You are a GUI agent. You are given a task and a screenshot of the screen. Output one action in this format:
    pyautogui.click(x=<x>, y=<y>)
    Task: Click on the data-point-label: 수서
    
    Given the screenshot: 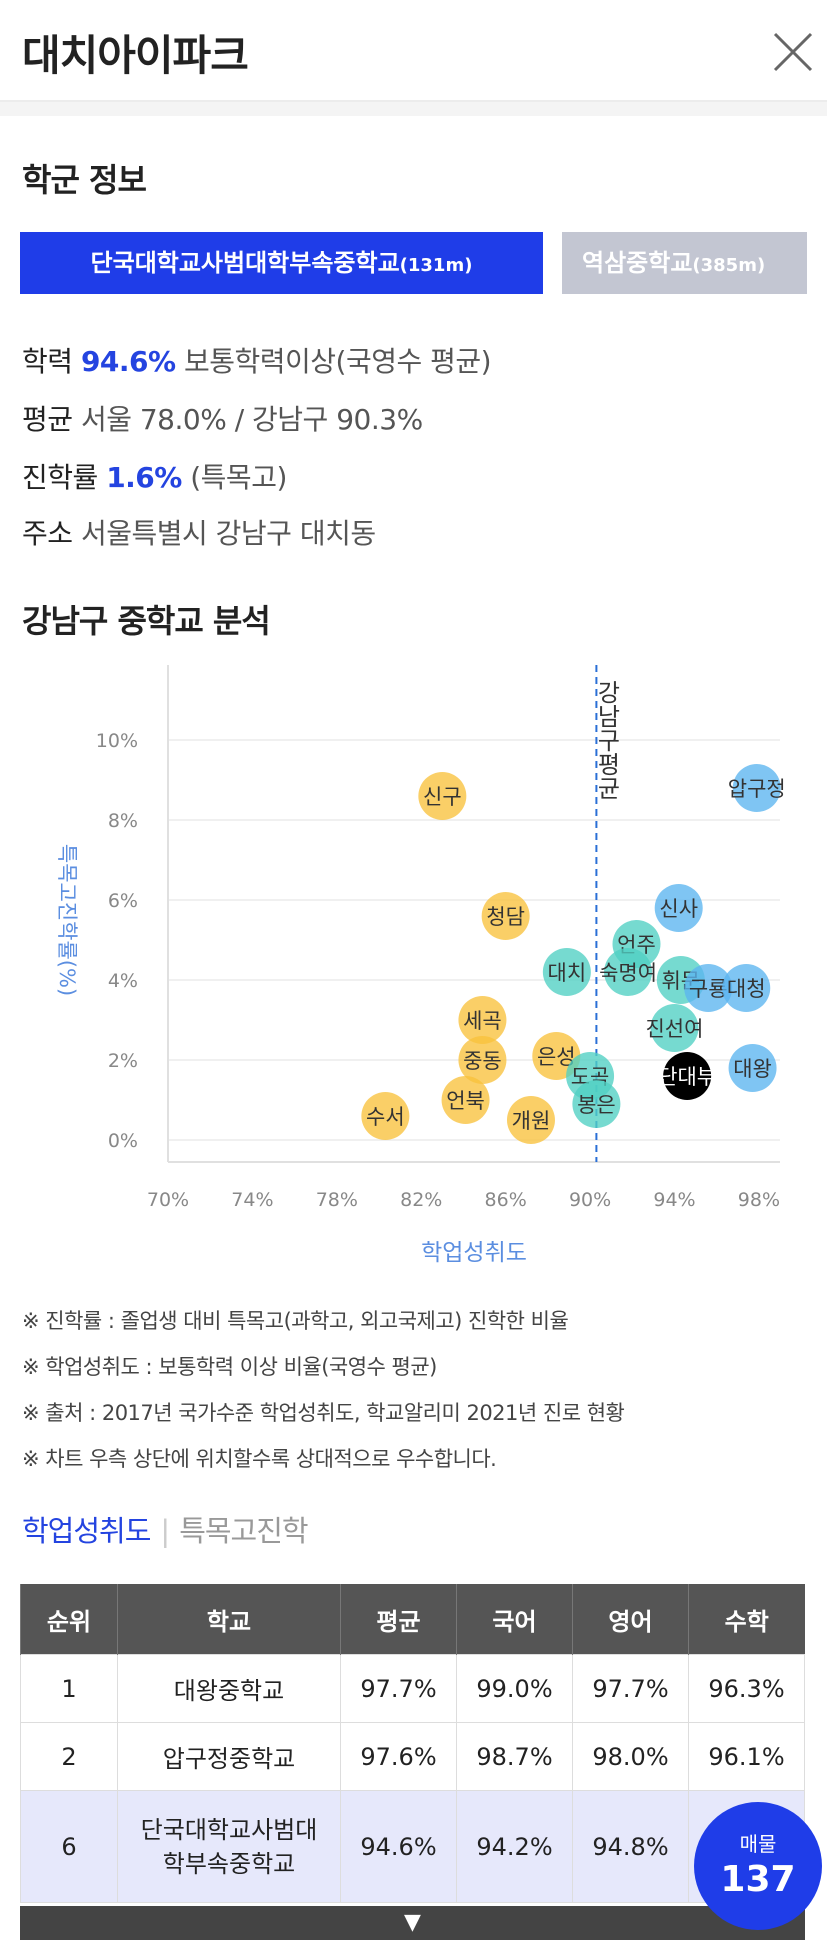 What is the action you would take?
    pyautogui.click(x=385, y=1117)
    